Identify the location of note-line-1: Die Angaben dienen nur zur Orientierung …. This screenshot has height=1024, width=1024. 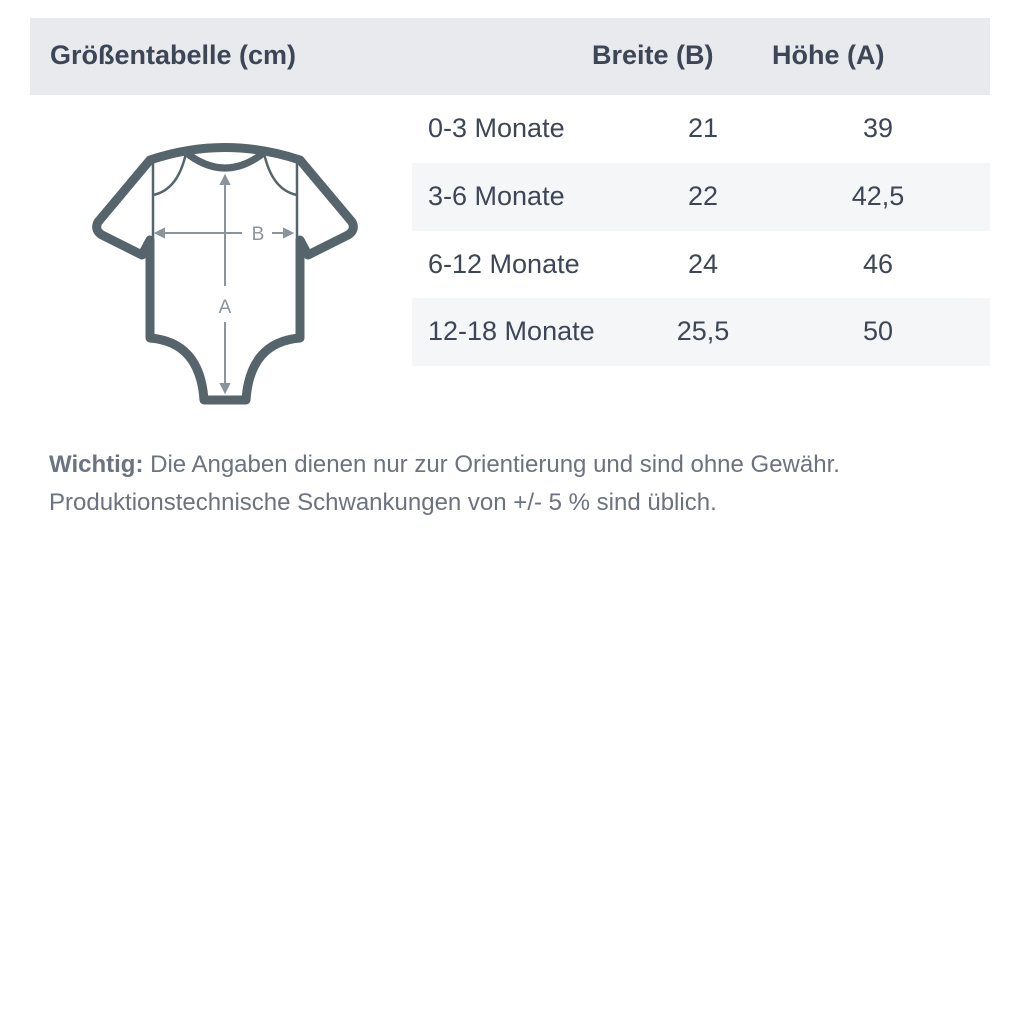
(495, 464).